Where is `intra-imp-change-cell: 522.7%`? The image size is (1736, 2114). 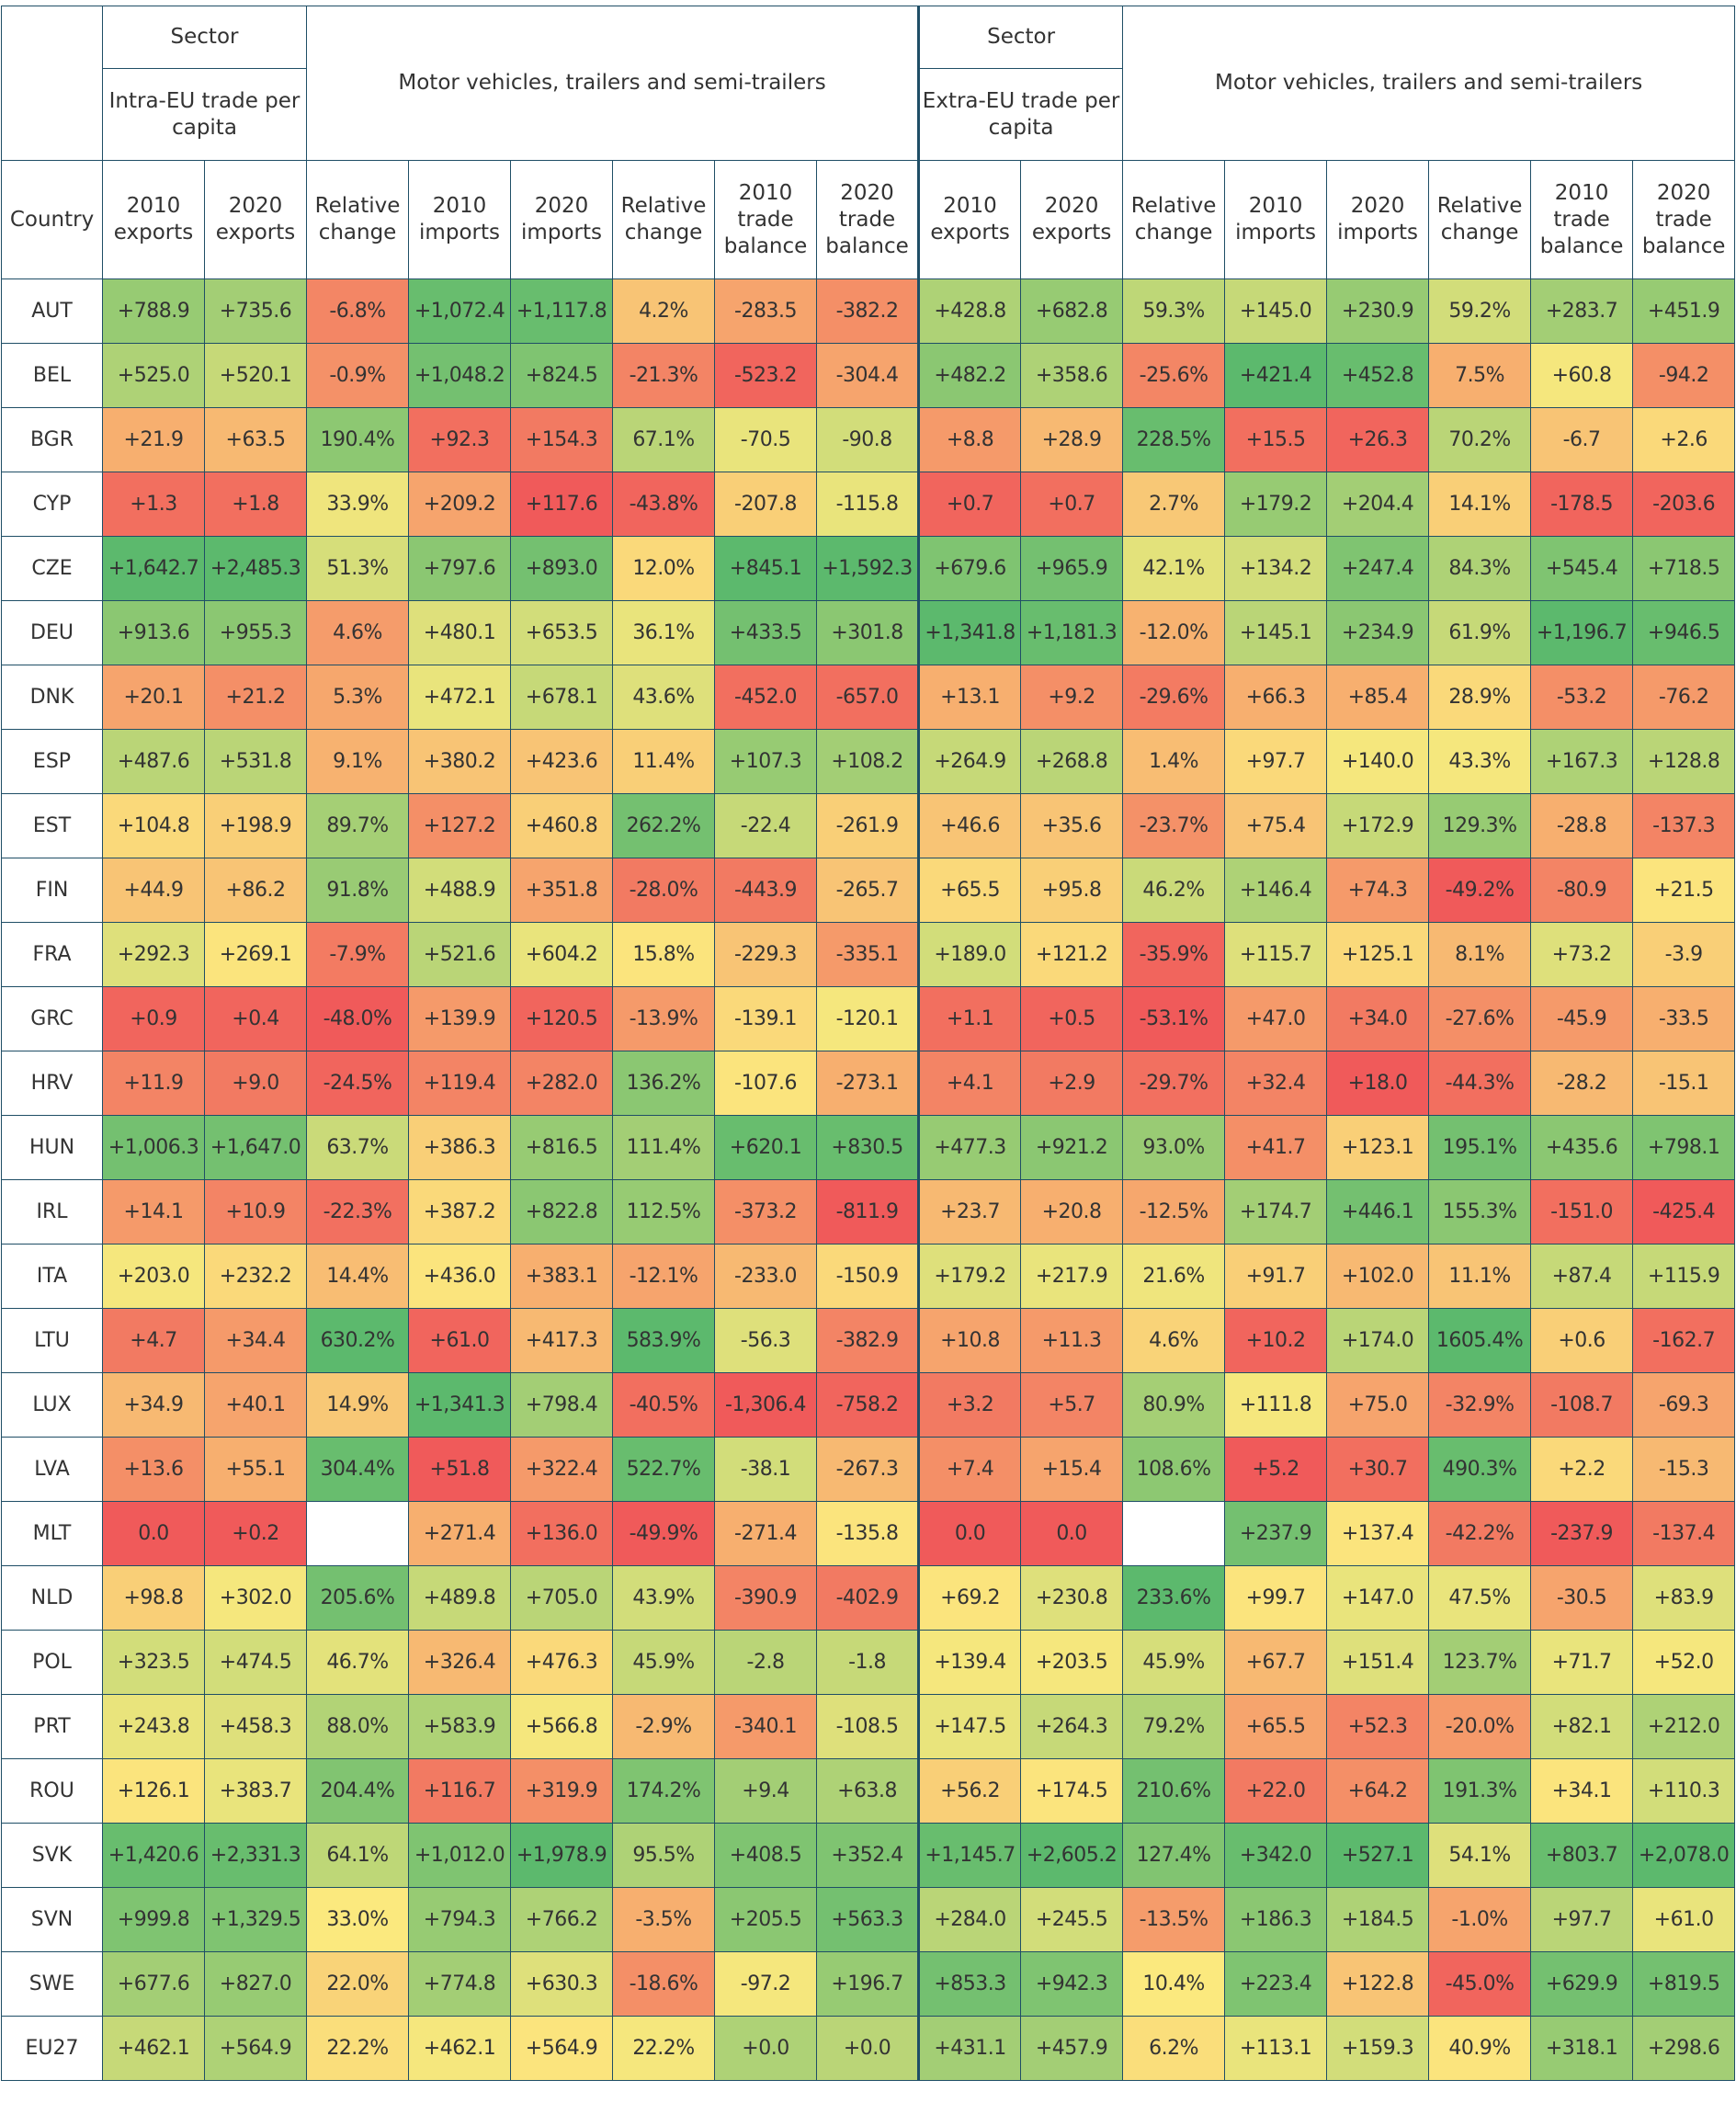 intra-imp-change-cell: 522.7% is located at coordinates (664, 1469).